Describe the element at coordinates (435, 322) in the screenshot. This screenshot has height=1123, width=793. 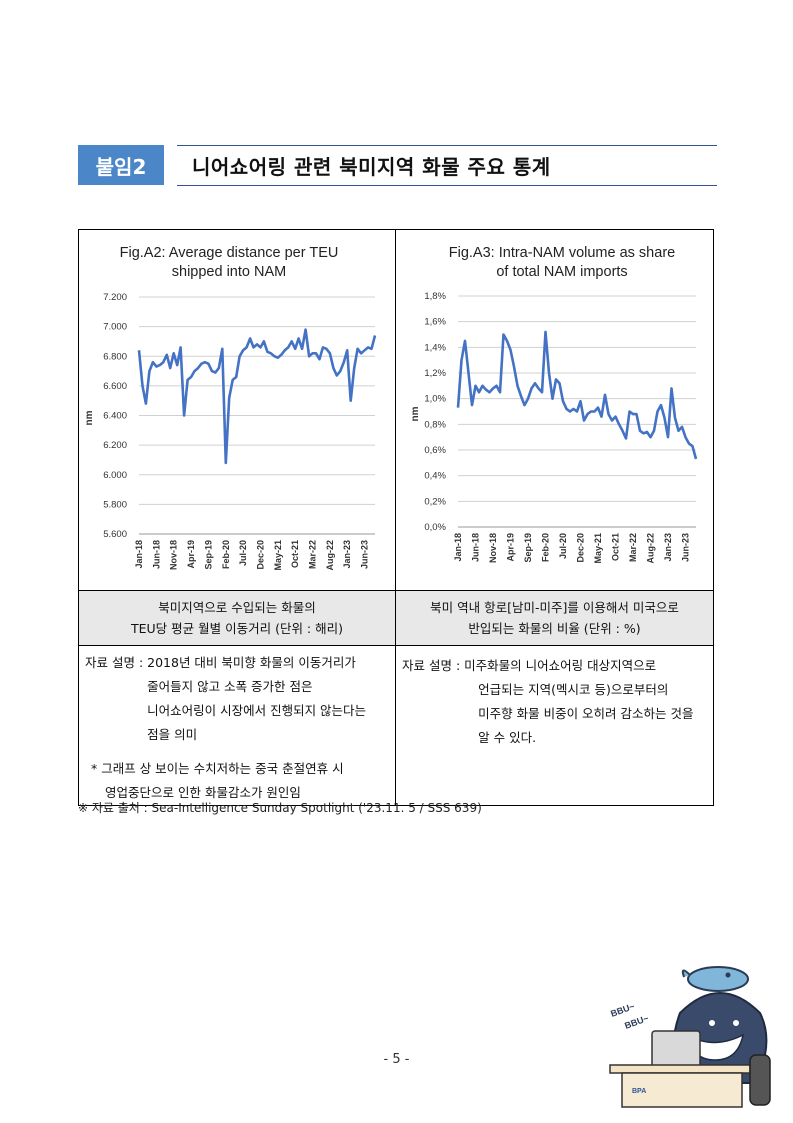
I see `ytick-label: 1,6%` at that location.